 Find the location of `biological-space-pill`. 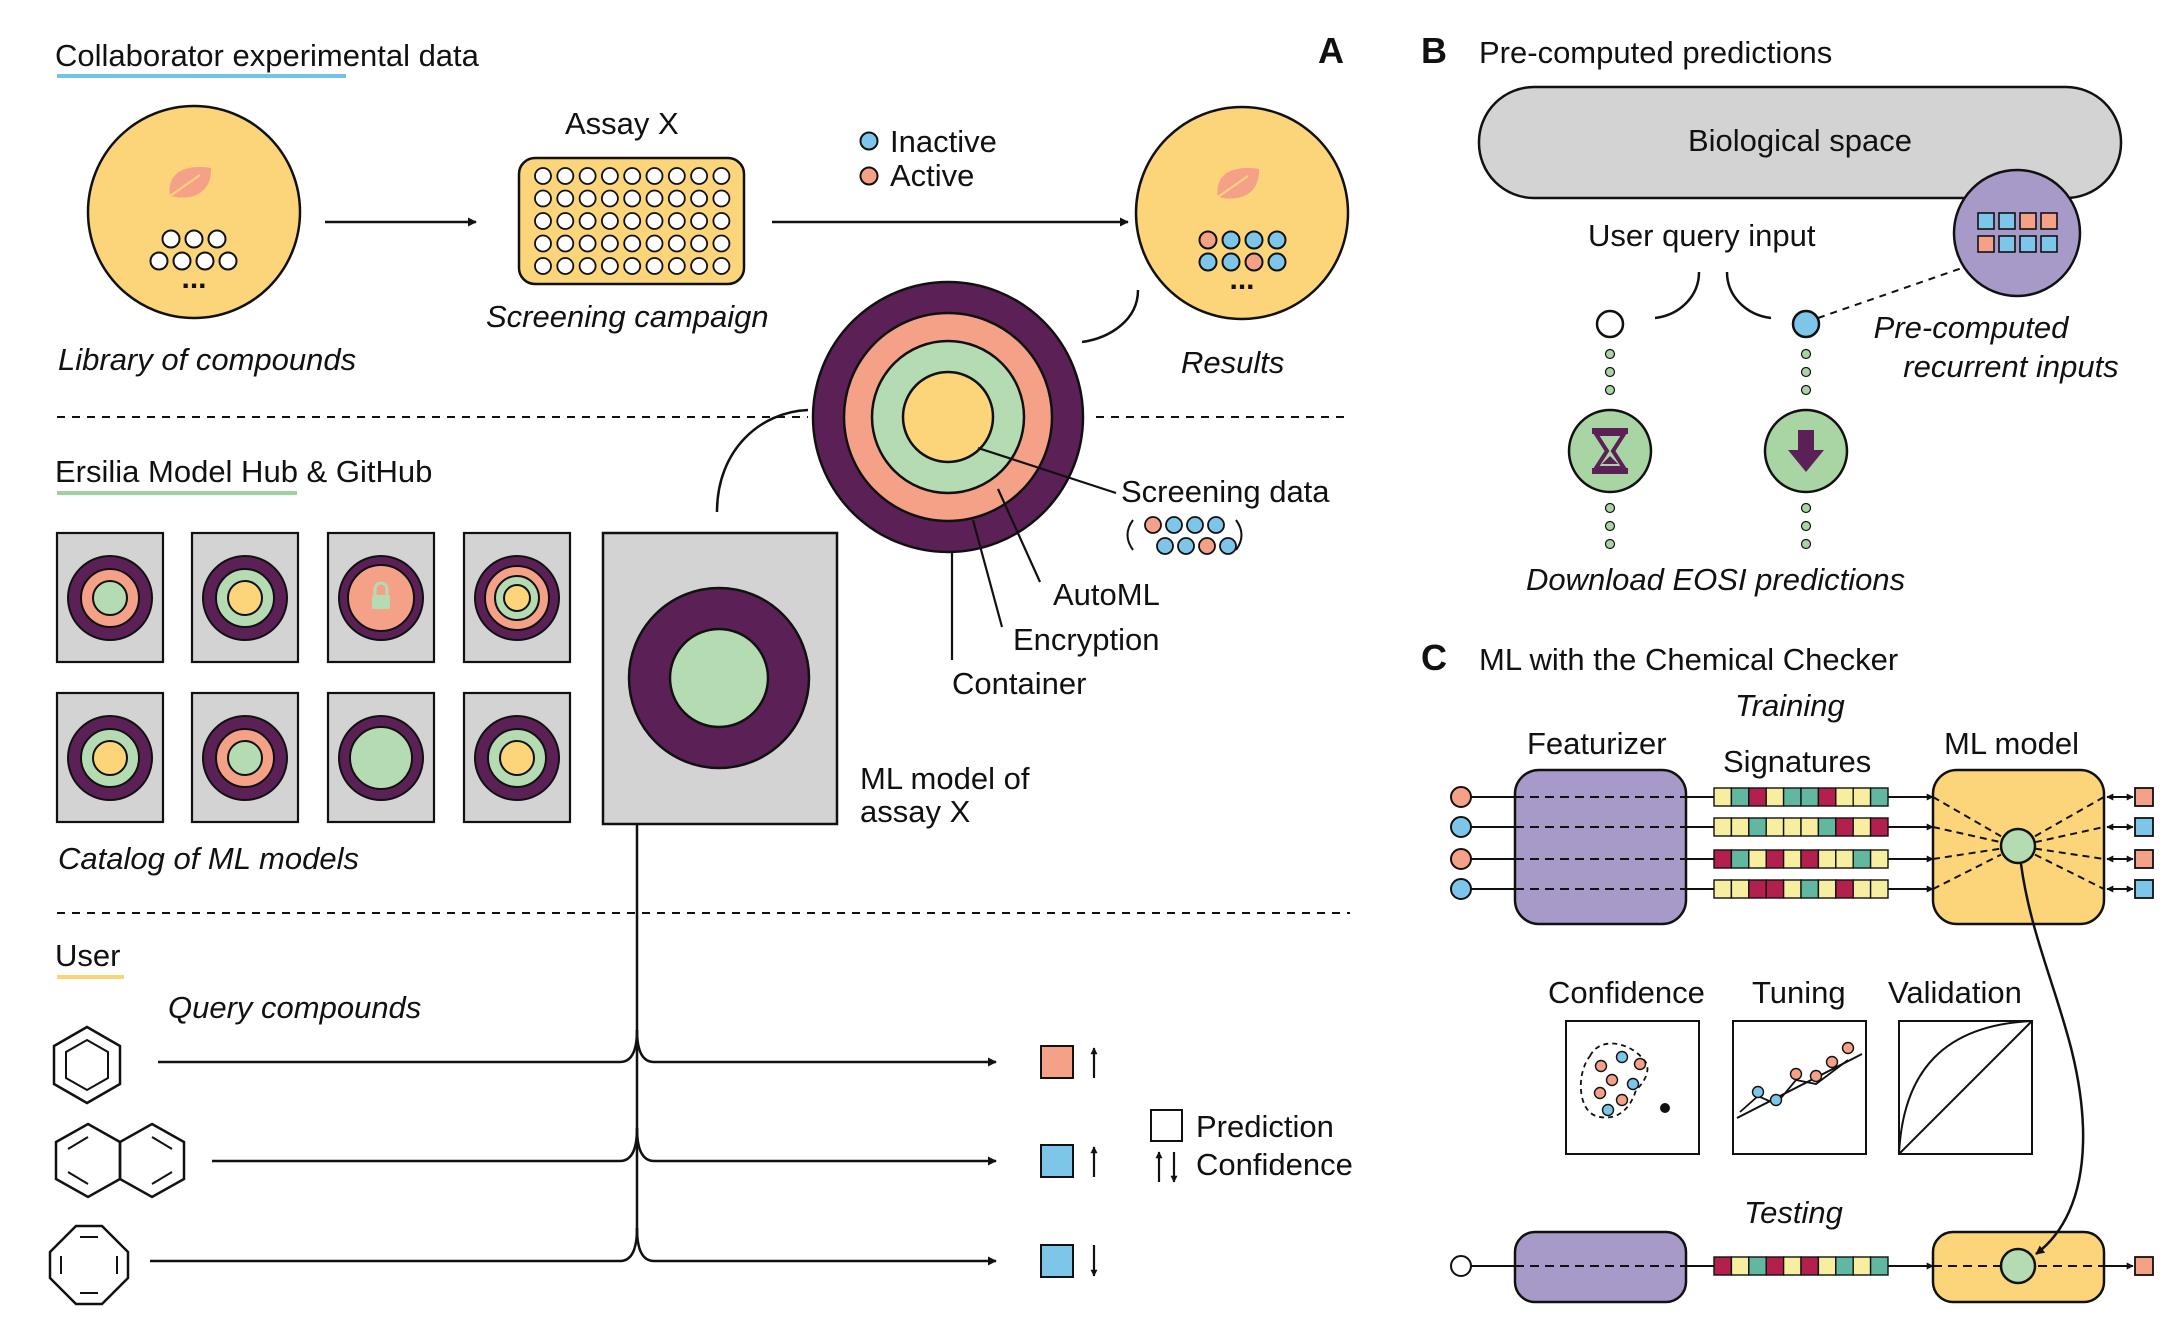

biological-space-pill is located at coordinates (1800, 142).